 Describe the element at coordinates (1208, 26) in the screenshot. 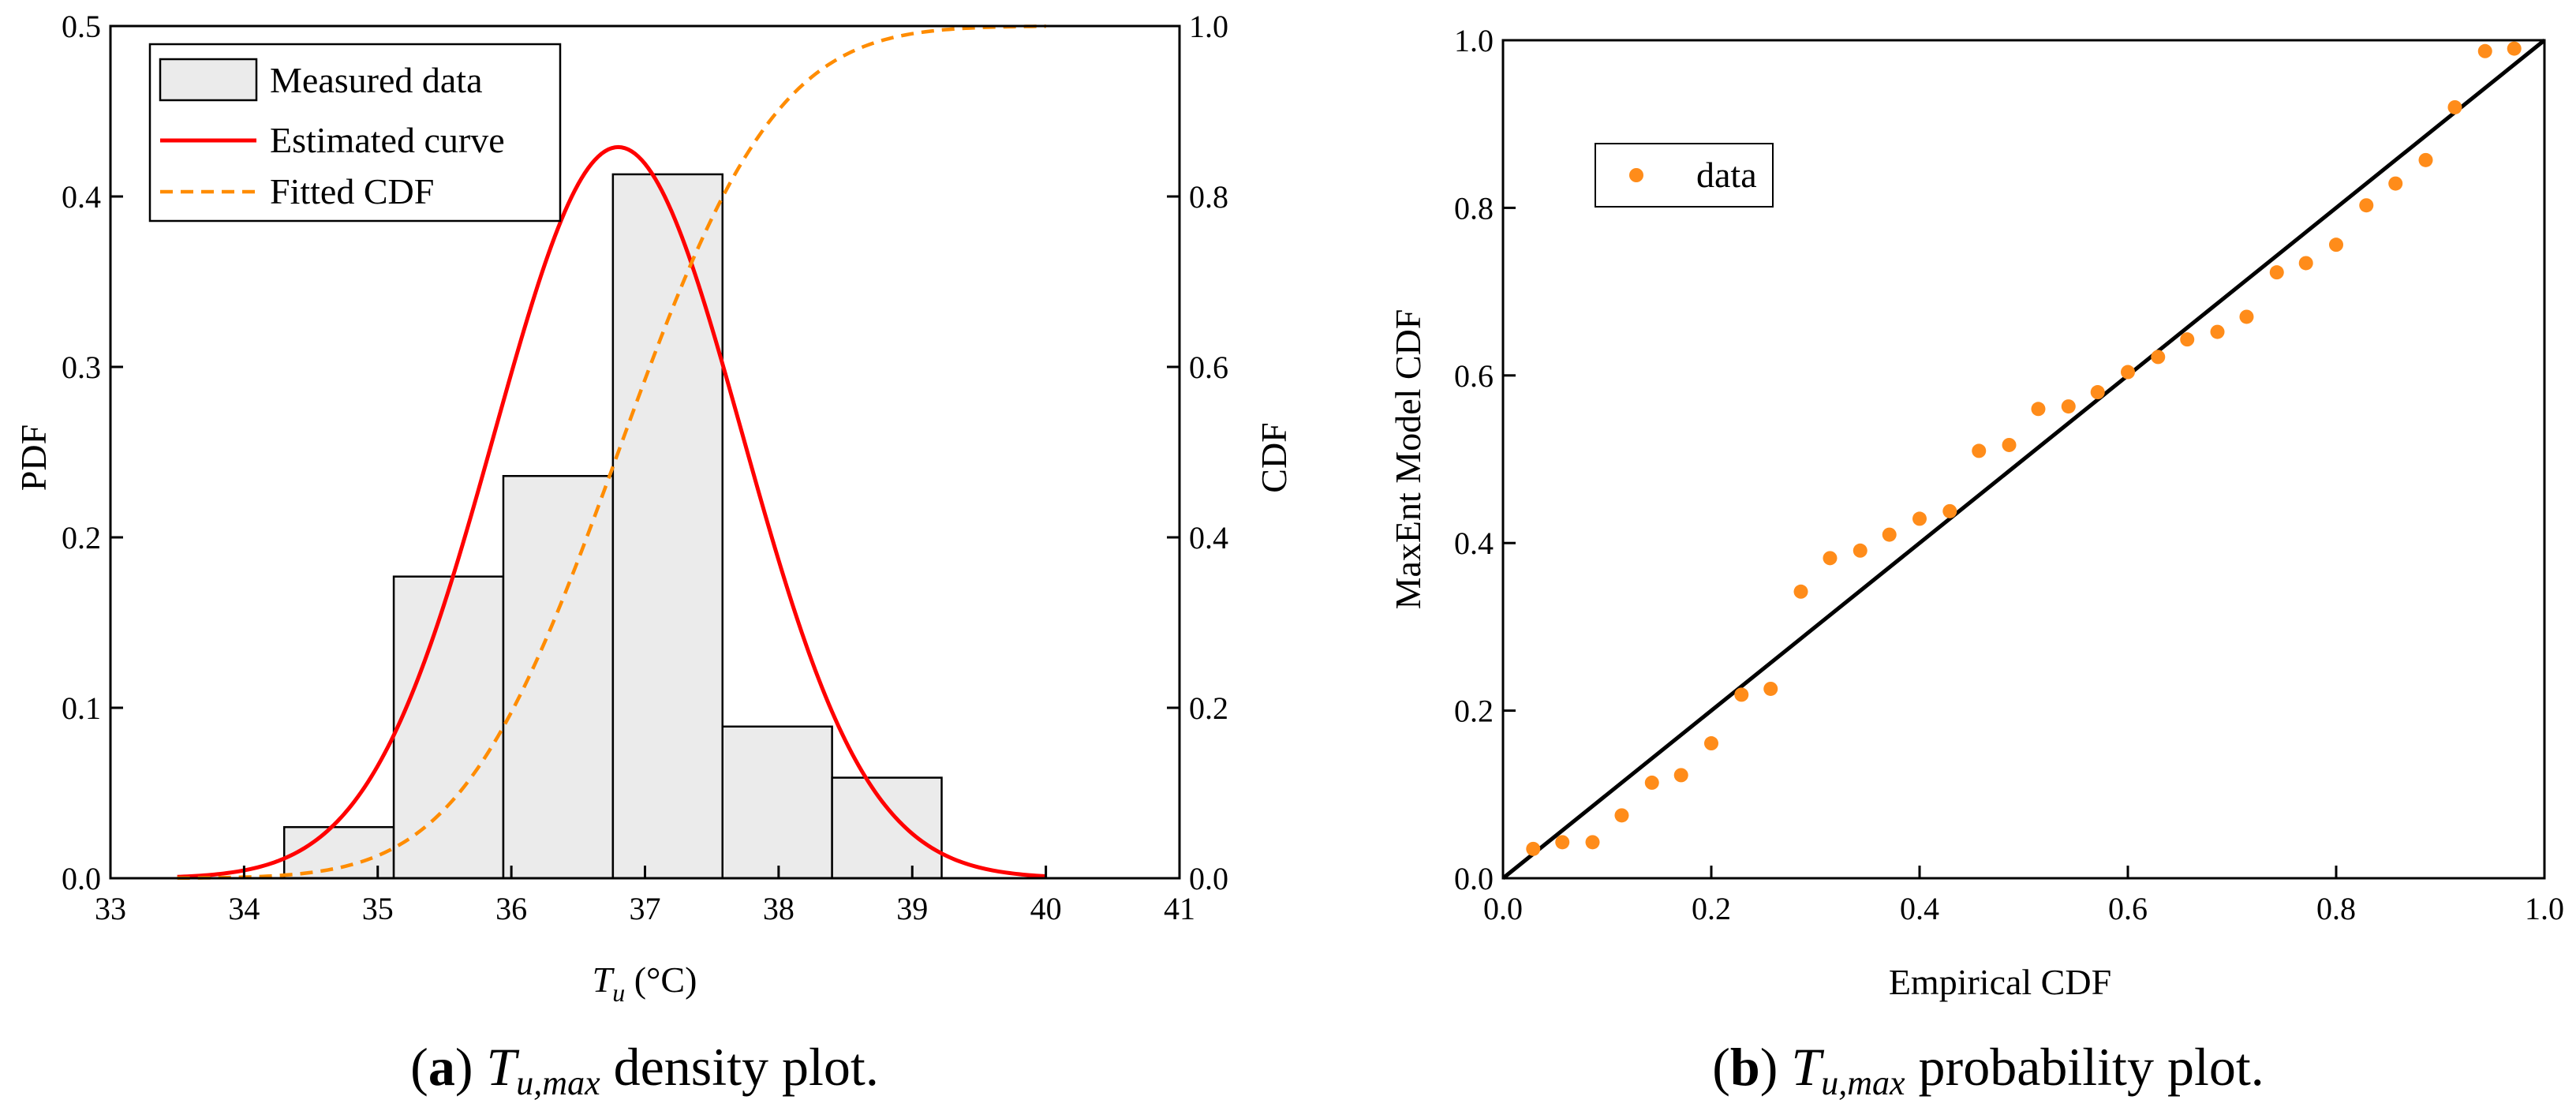

I see `y2-tick-label-a-5: 1.0` at that location.